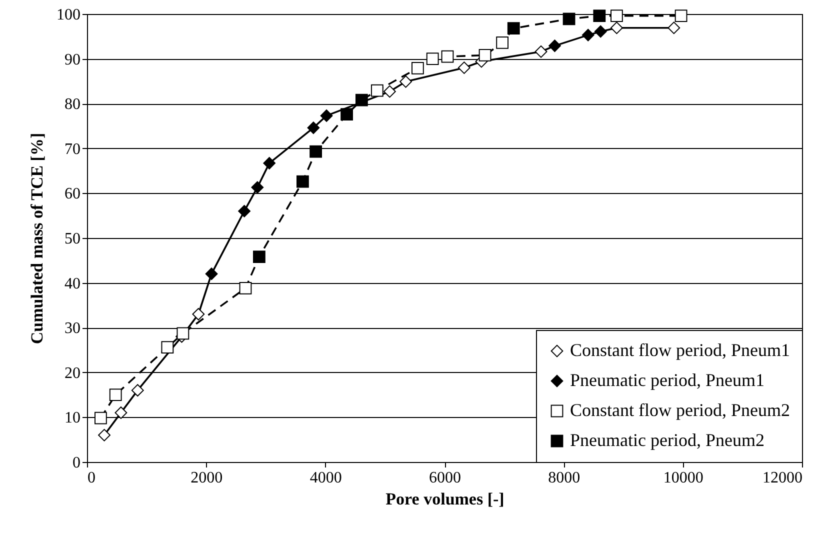  I want to click on y-tick-label: 80, so click(72, 105).